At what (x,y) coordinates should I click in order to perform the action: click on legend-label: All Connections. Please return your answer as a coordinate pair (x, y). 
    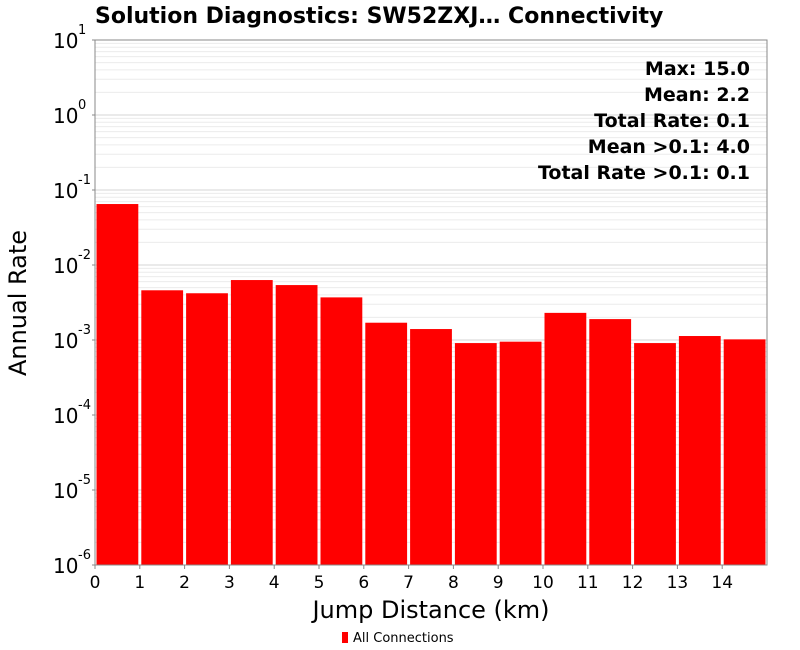
    Looking at the image, I should click on (403, 638).